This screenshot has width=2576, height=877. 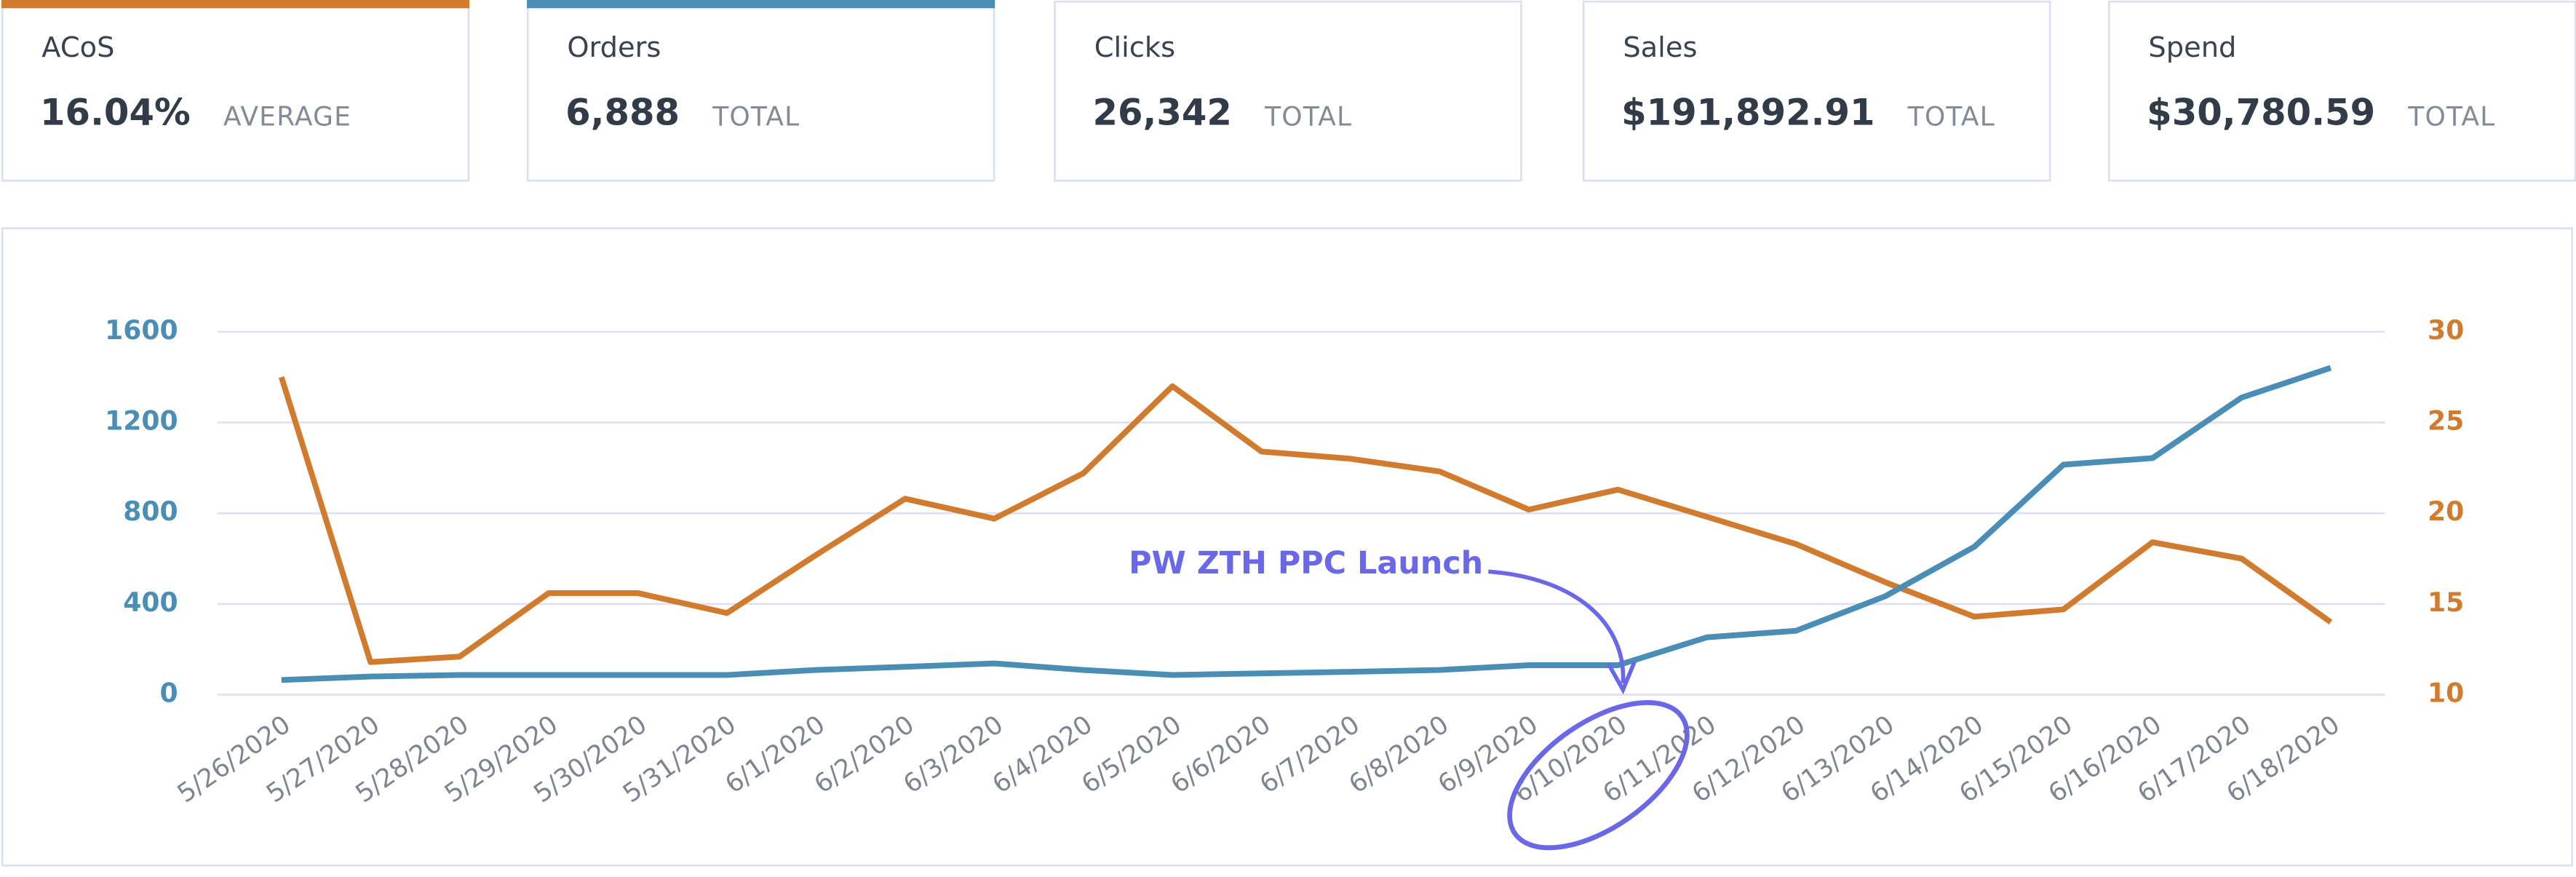 I want to click on y-tick-label: 1600, so click(x=141, y=330).